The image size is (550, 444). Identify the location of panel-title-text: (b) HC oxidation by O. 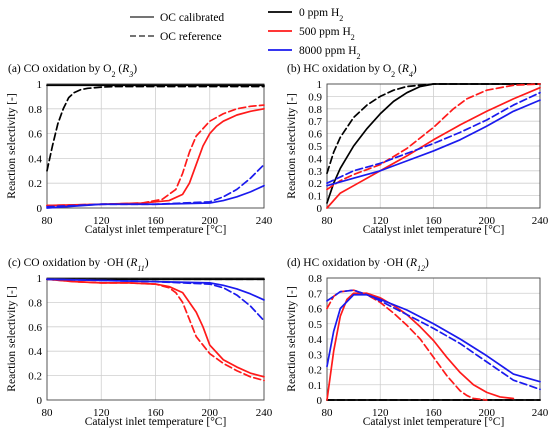
(339, 69).